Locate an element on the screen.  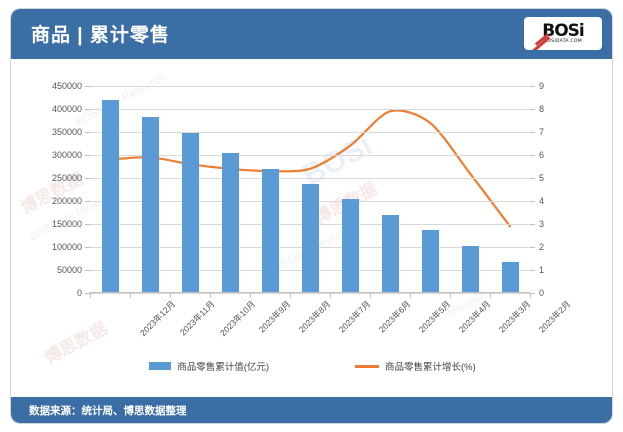
y-axis-left-label: 450000 is located at coordinates (66, 86).